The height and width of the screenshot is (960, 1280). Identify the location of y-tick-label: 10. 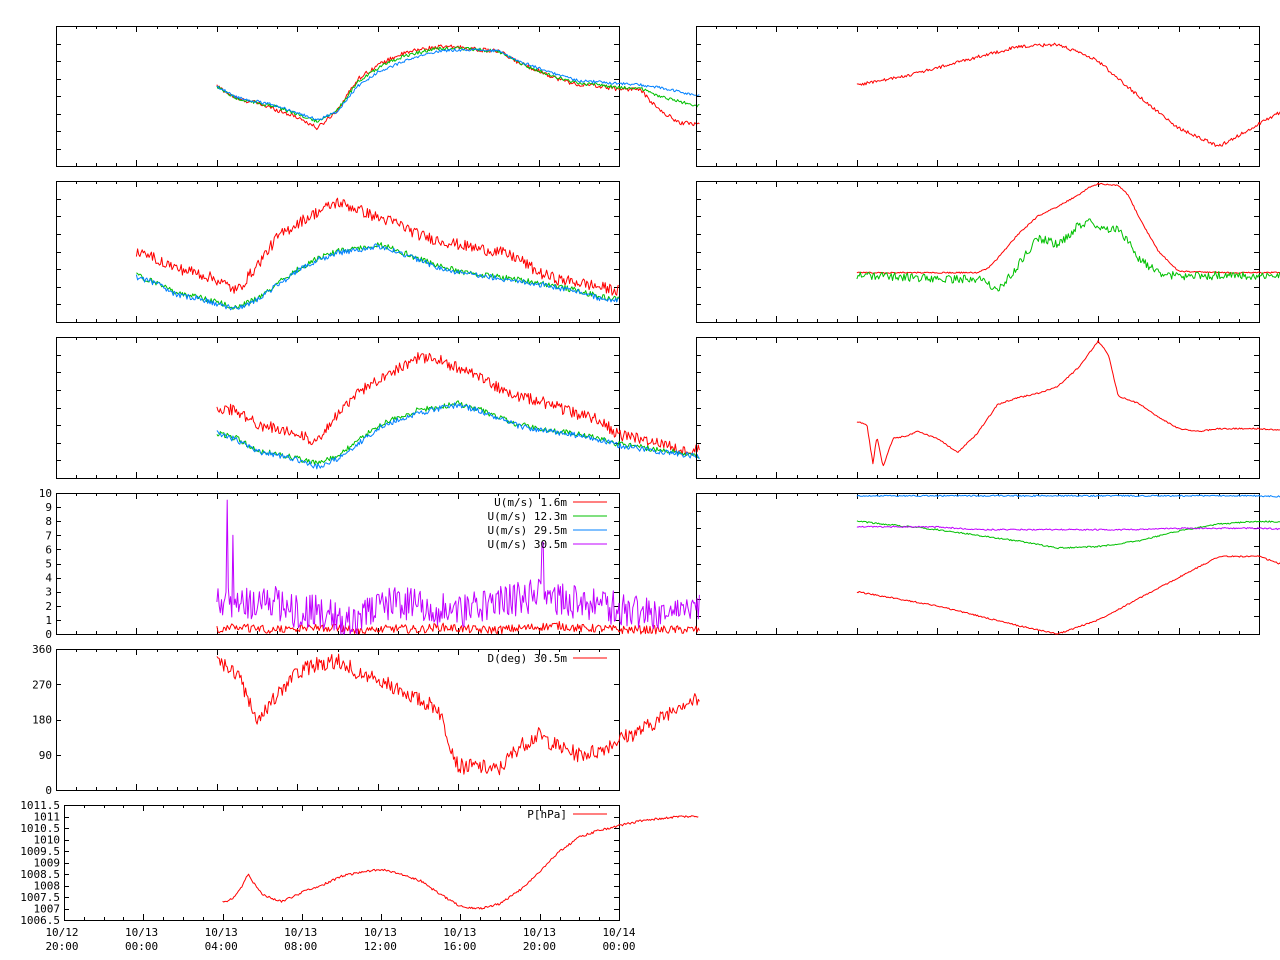
(45, 493).